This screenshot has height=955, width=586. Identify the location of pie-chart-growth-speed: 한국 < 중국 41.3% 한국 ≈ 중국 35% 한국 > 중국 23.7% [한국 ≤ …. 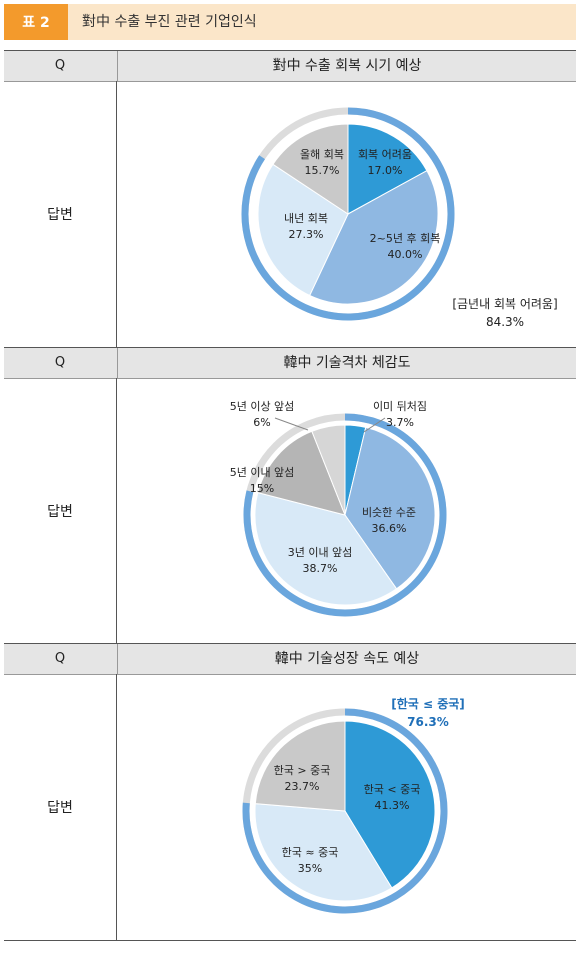
(353, 805).